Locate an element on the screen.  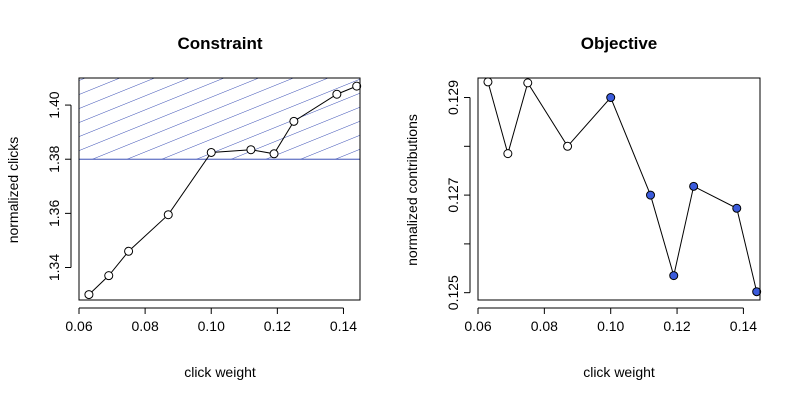
constraint-x-tick-label: 0.08 is located at coordinates (144, 326).